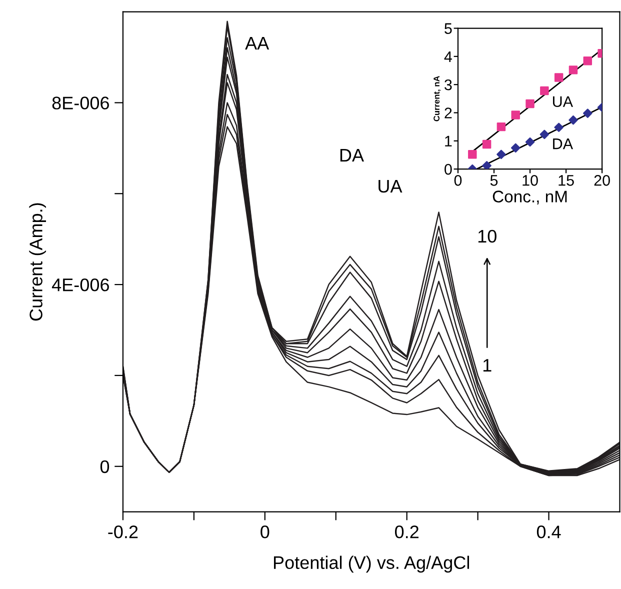 The height and width of the screenshot is (589, 621). What do you see at coordinates (448, 141) in the screenshot?
I see `y-tick-label: 1` at bounding box center [448, 141].